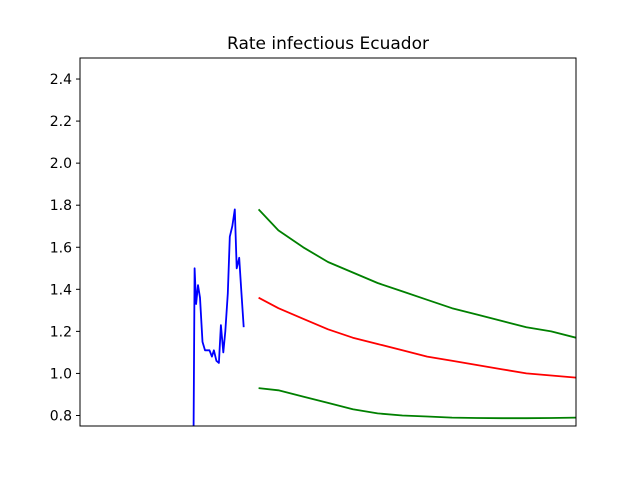 This screenshot has height=480, width=640. I want to click on y-tick-label: 0.8, so click(61, 416).